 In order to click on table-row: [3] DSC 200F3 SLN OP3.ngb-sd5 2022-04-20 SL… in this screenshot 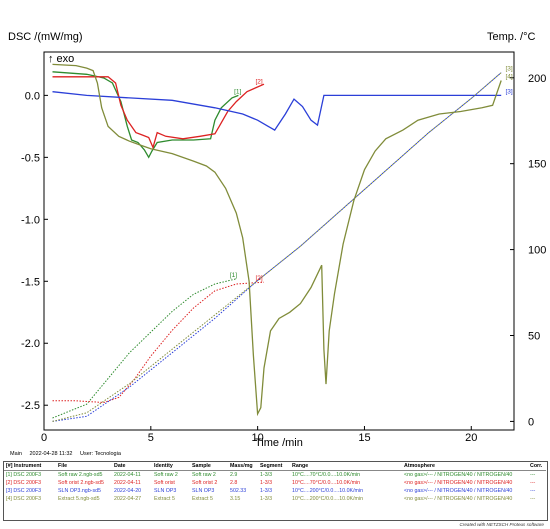, I will do `click(275, 491)`.